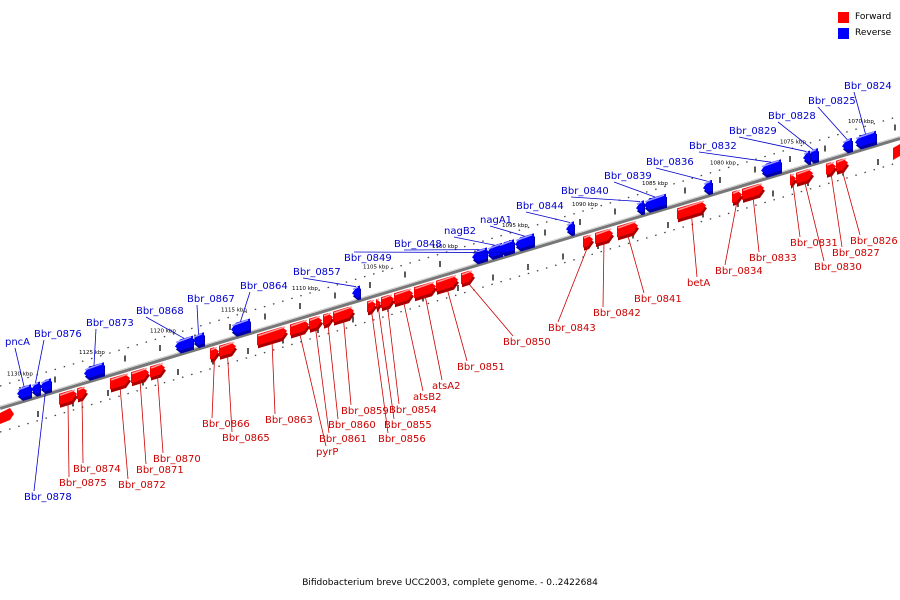 This screenshot has width=900, height=600. What do you see at coordinates (177, 459) in the screenshot?
I see `gene-label: Bbr_0870` at bounding box center [177, 459].